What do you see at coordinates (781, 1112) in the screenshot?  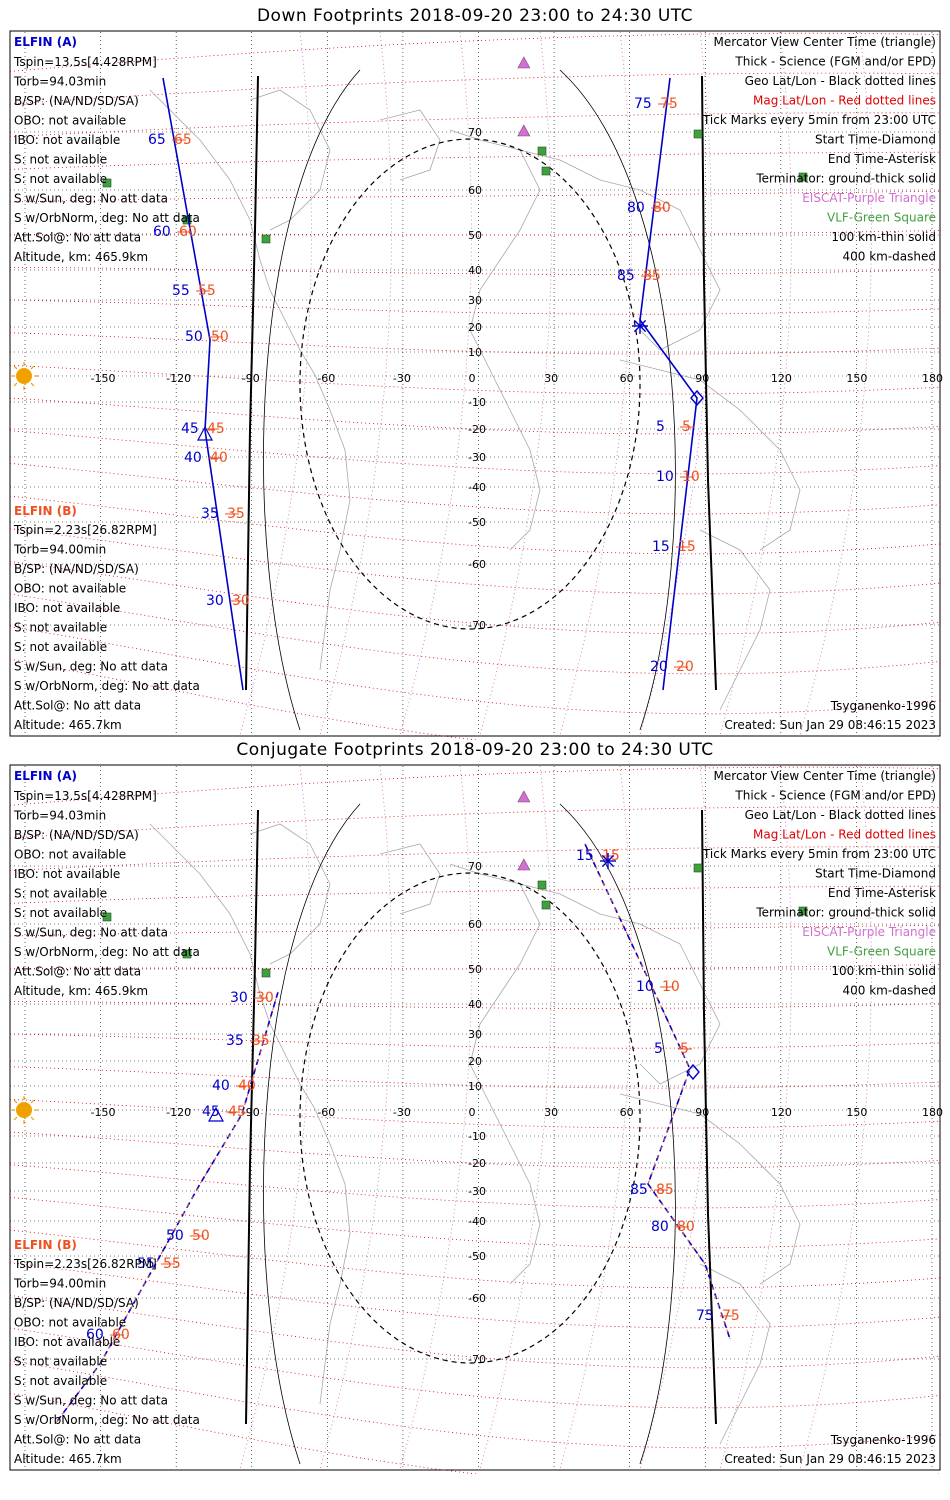 I see `lon-tick-label: 120` at bounding box center [781, 1112].